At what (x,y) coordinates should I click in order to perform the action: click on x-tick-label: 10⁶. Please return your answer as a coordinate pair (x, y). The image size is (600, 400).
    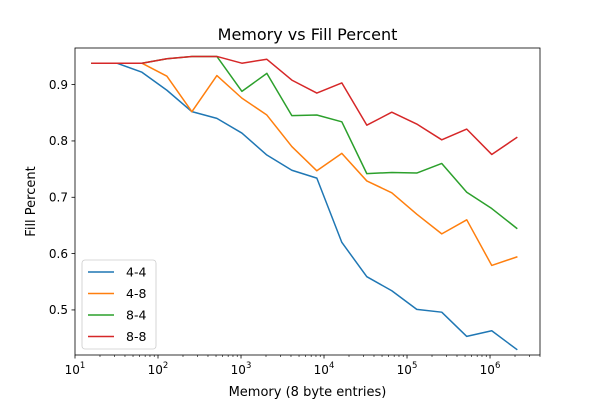
    Looking at the image, I should click on (490, 369).